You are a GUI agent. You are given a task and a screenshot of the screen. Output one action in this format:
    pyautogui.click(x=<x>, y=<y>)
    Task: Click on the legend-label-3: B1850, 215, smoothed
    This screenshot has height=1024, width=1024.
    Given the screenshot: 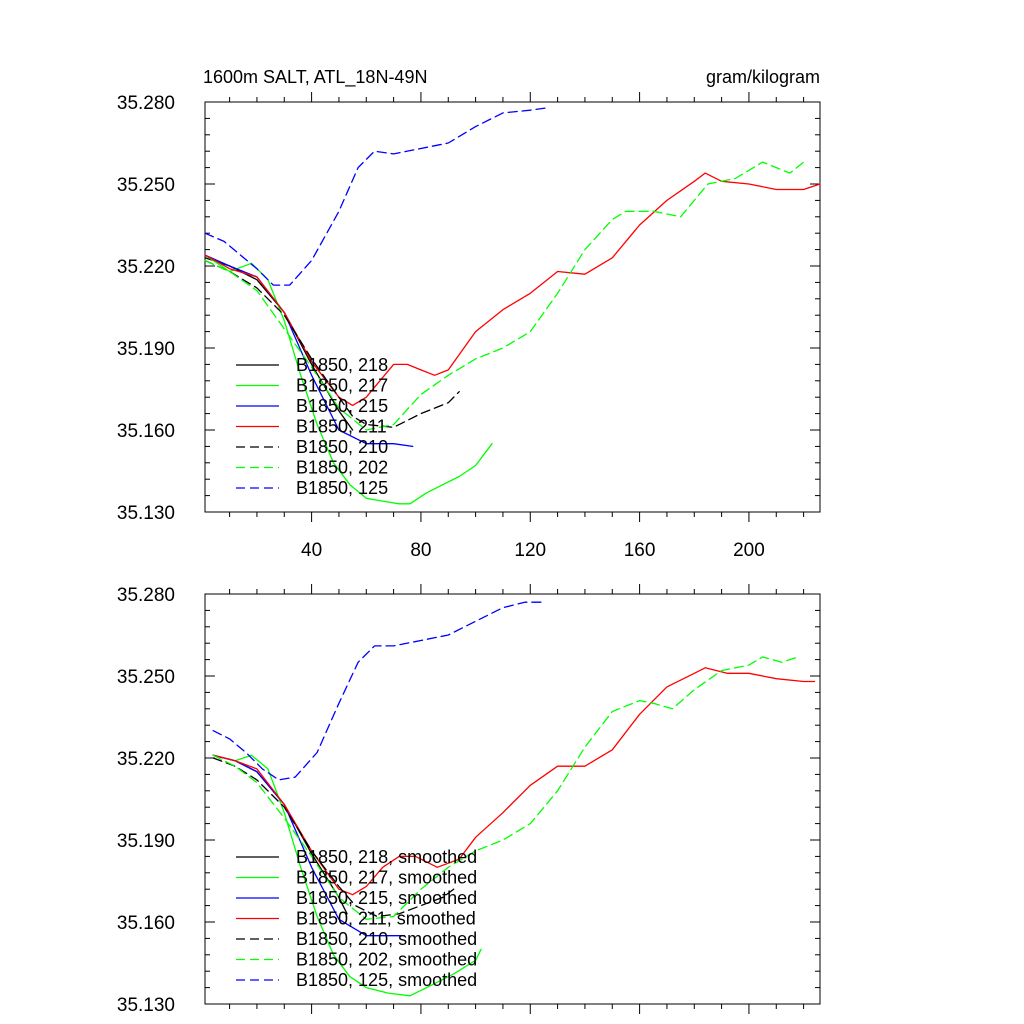 What is the action you would take?
    pyautogui.click(x=386, y=898)
    